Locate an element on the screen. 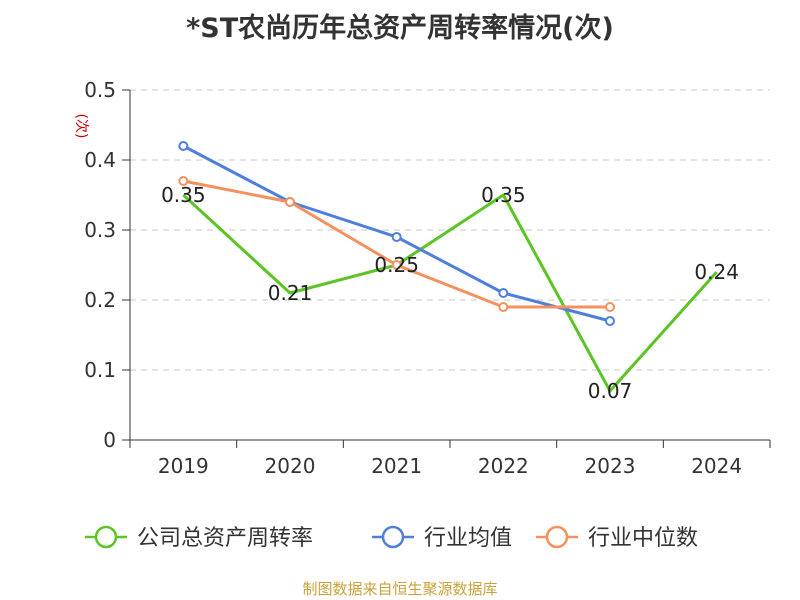  data-label: 0.24 is located at coordinates (716, 272).